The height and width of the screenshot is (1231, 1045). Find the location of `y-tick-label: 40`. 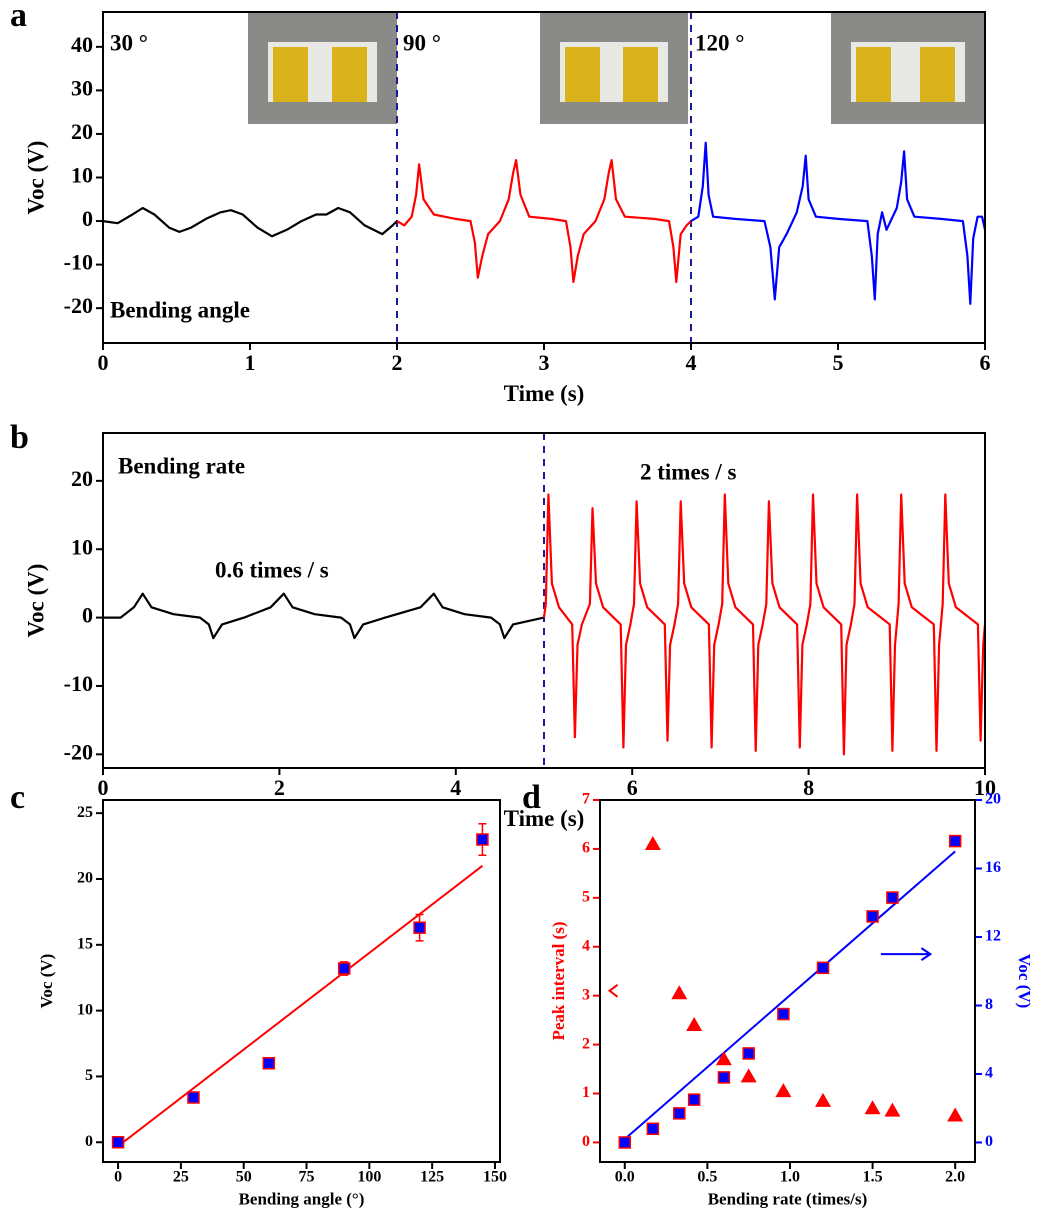

y-tick-label: 40 is located at coordinates (82, 44).